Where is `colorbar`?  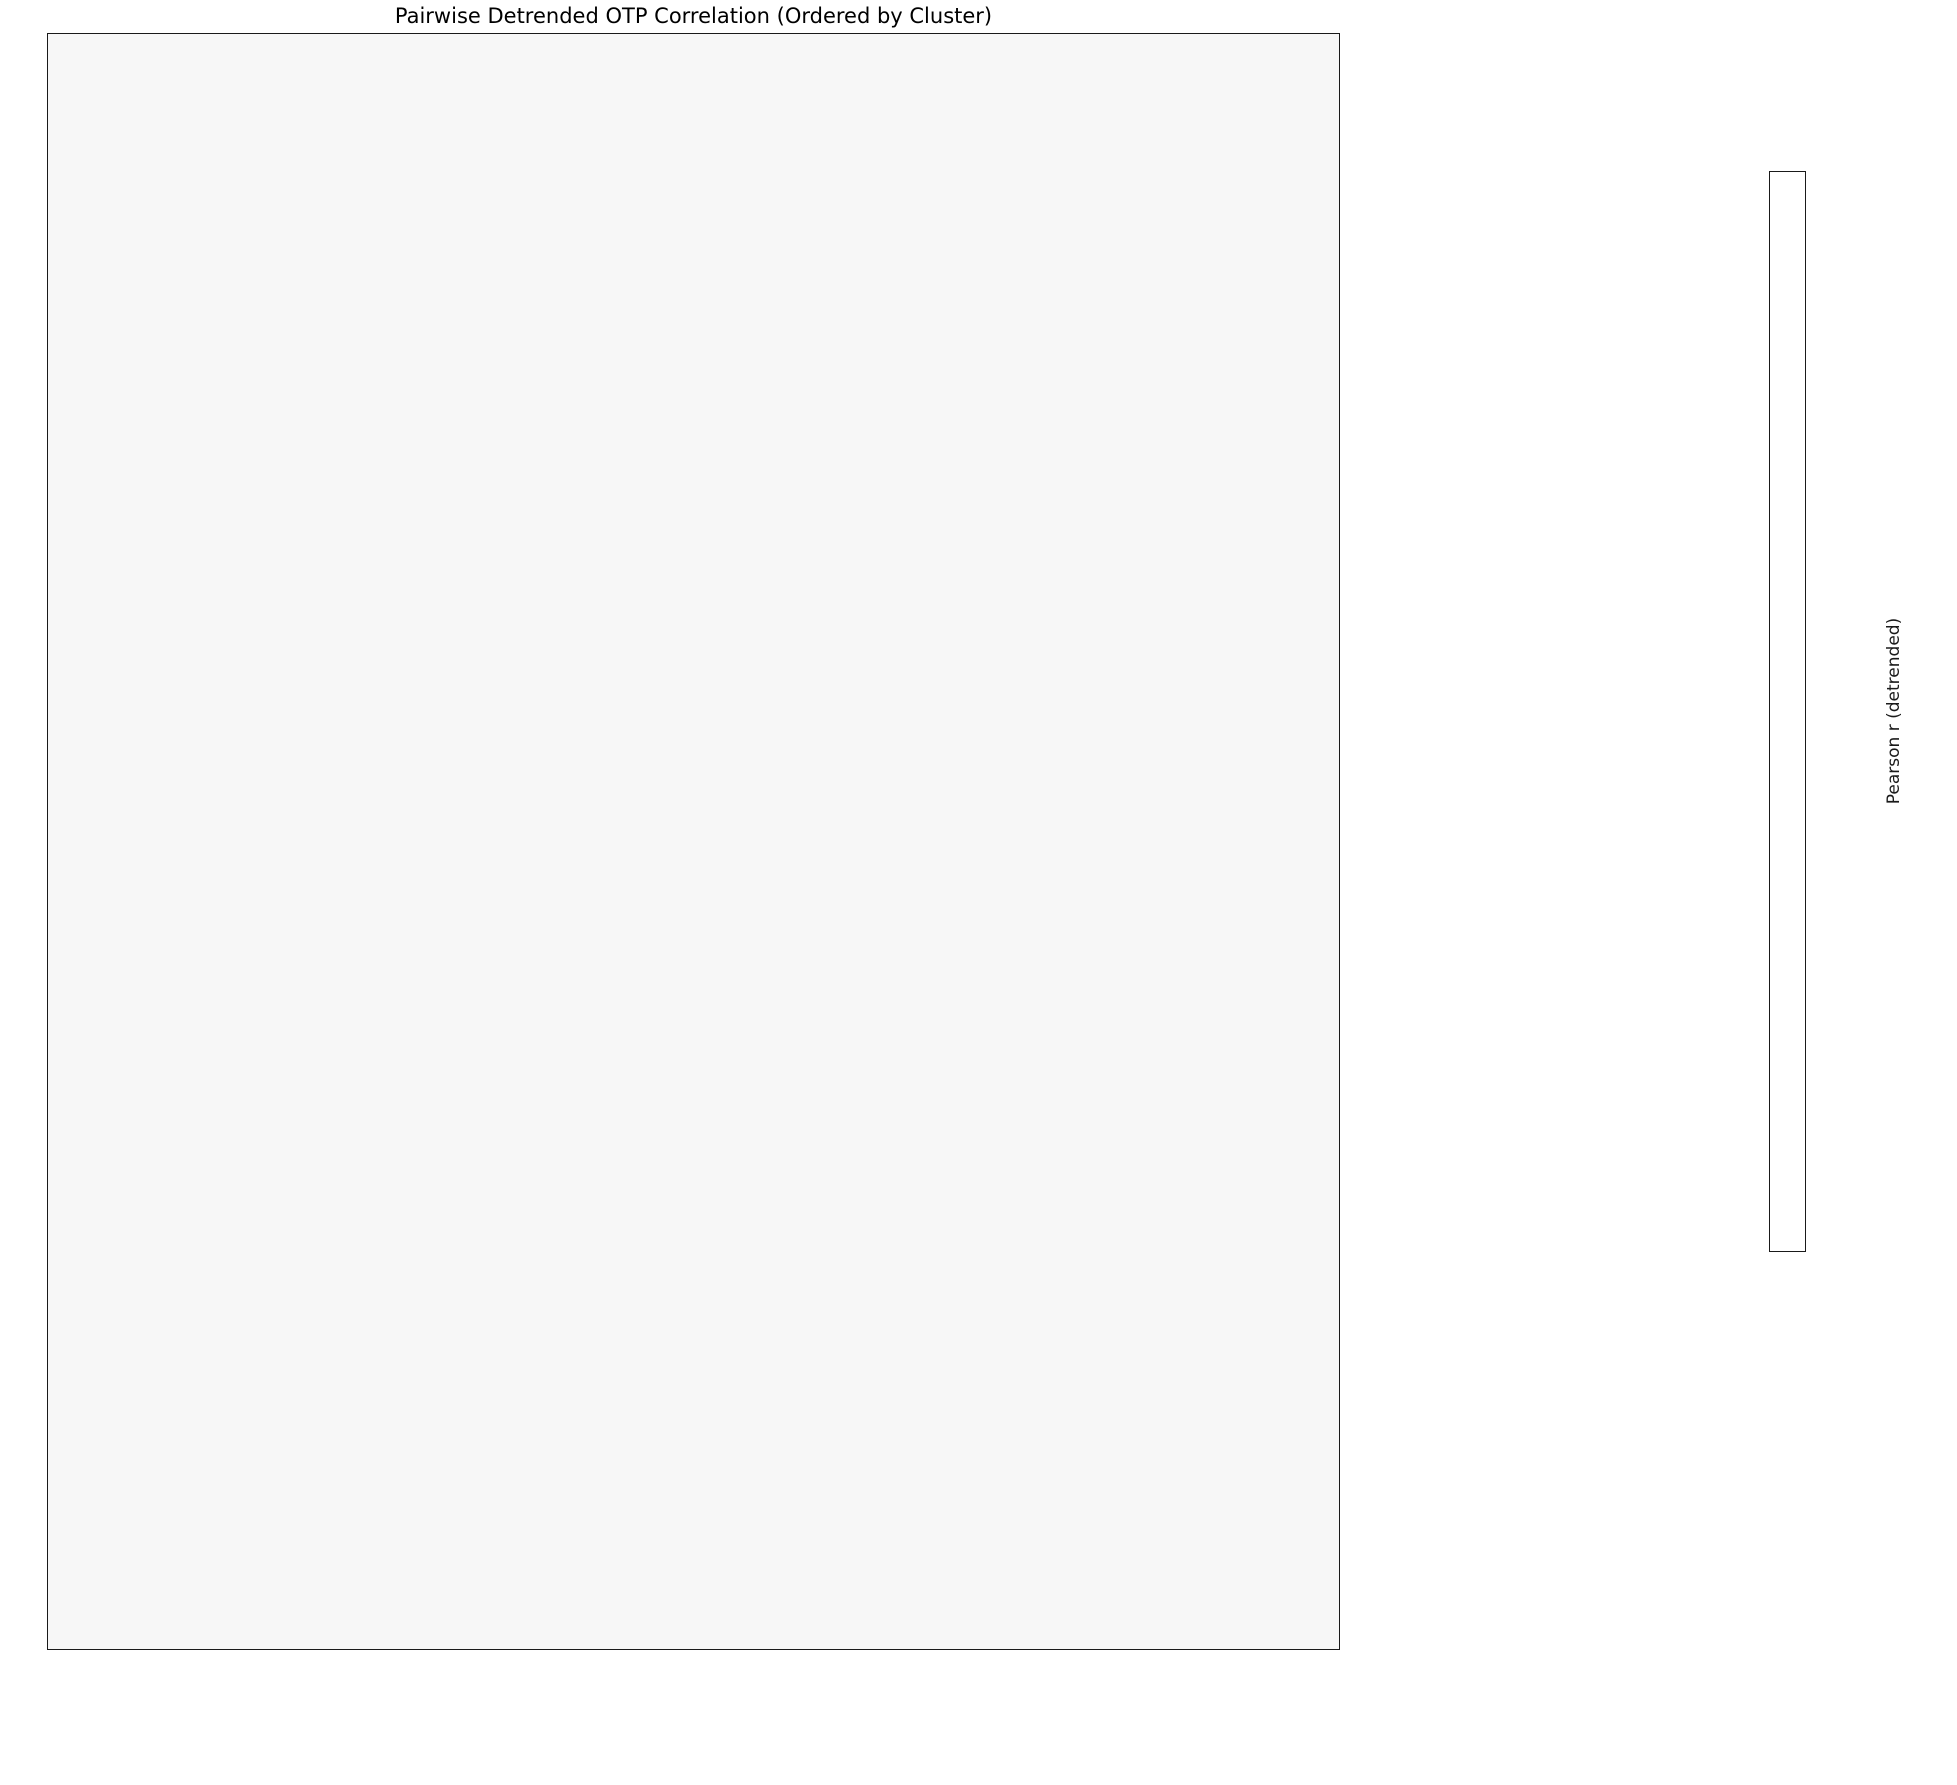 colorbar is located at coordinates (1787, 711).